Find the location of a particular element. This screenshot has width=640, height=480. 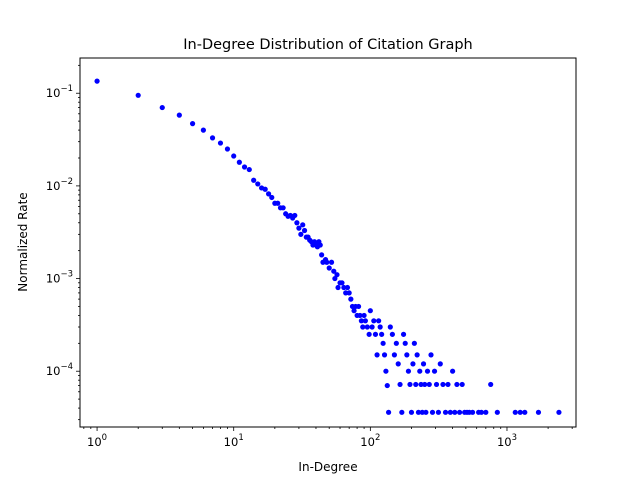

tick-label: 10⁻² is located at coordinates (59, 185).